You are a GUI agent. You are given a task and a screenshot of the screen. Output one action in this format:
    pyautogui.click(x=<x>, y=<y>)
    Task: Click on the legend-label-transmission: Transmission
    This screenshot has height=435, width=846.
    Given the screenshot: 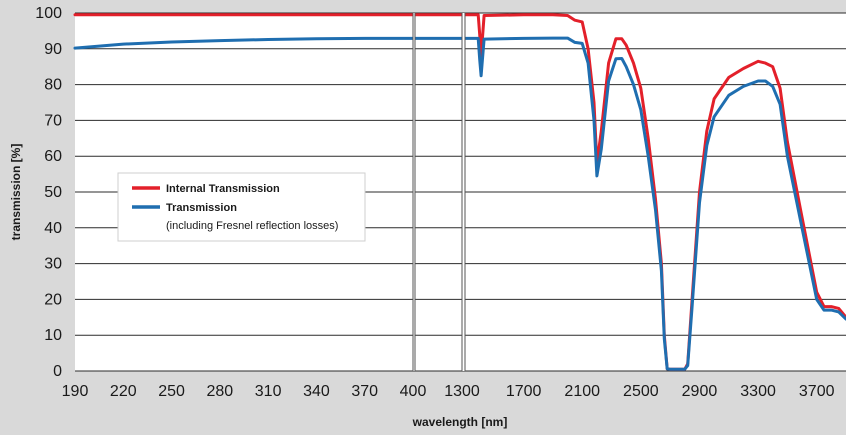 What is the action you would take?
    pyautogui.click(x=201, y=208)
    